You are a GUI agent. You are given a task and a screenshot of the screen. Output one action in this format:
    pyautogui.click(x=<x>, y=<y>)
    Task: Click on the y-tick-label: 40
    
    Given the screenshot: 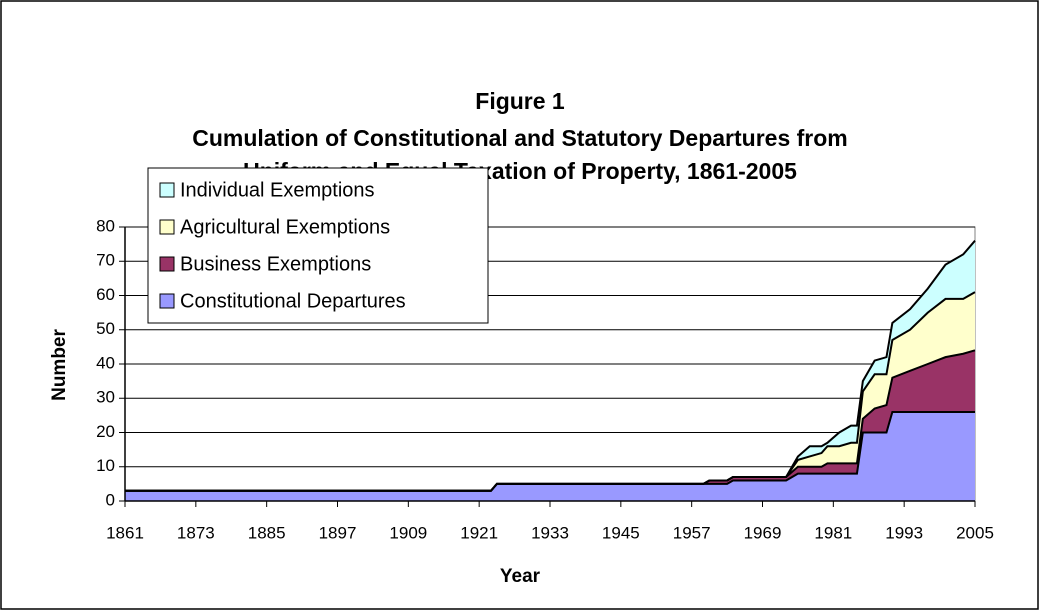 What is the action you would take?
    pyautogui.click(x=105, y=362)
    